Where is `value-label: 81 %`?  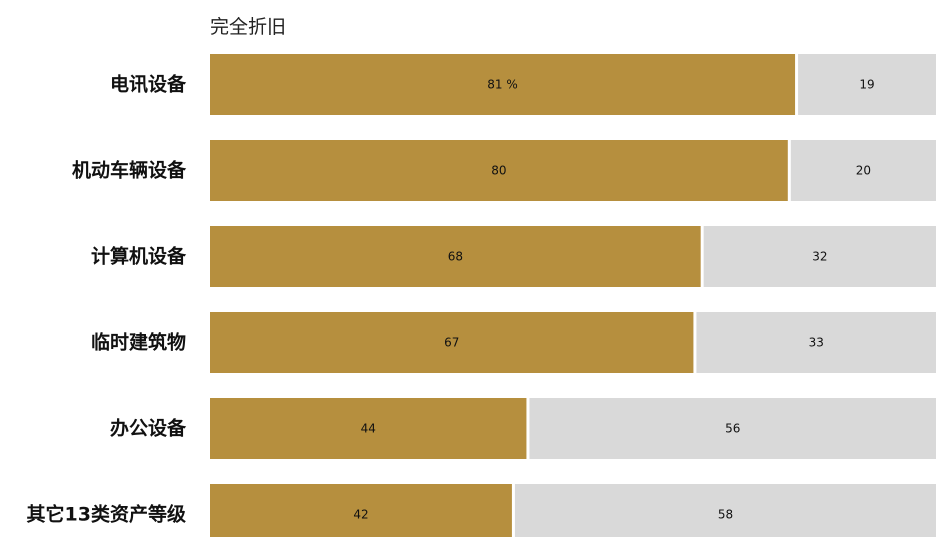 value-label: 81 % is located at coordinates (502, 85).